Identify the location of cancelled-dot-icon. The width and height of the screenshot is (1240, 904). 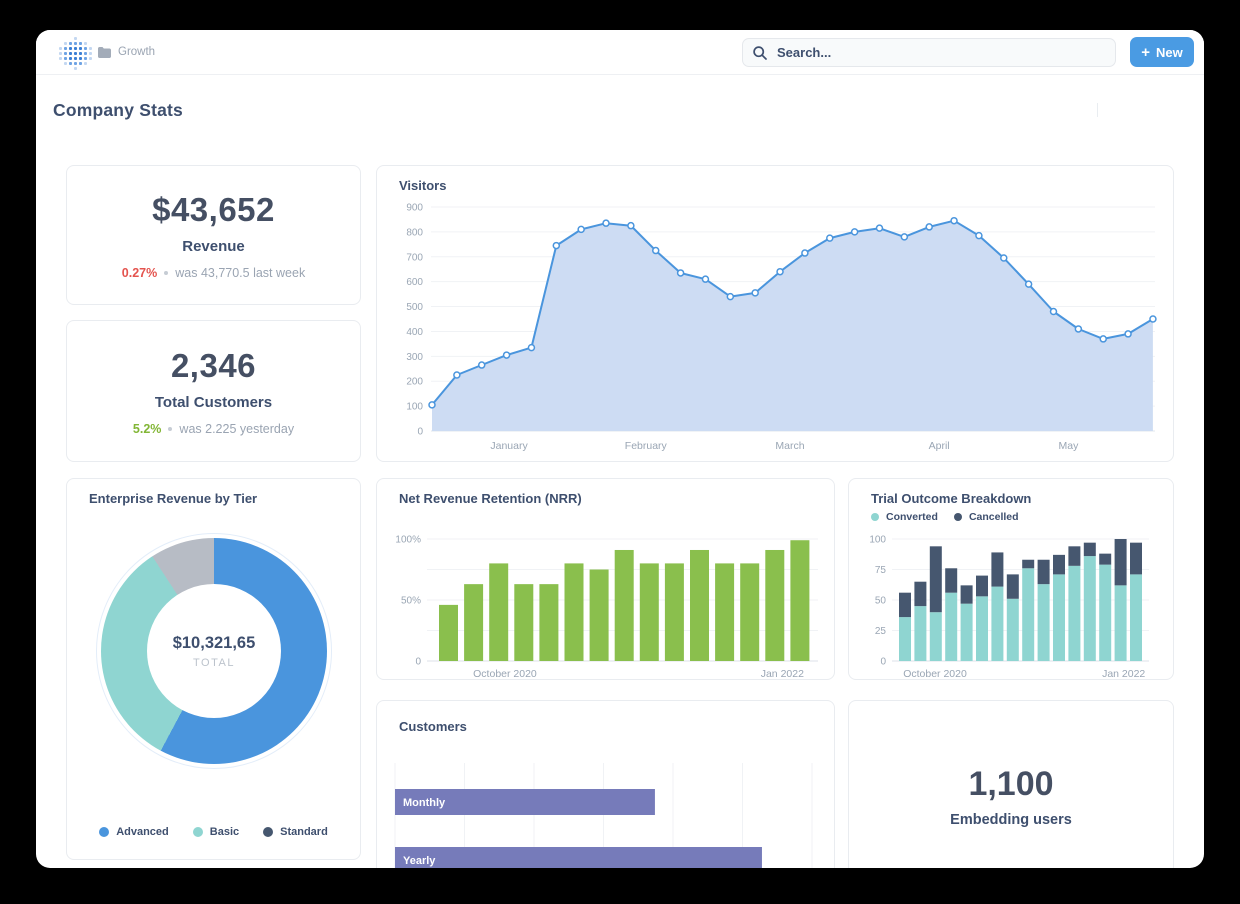
(957, 517).